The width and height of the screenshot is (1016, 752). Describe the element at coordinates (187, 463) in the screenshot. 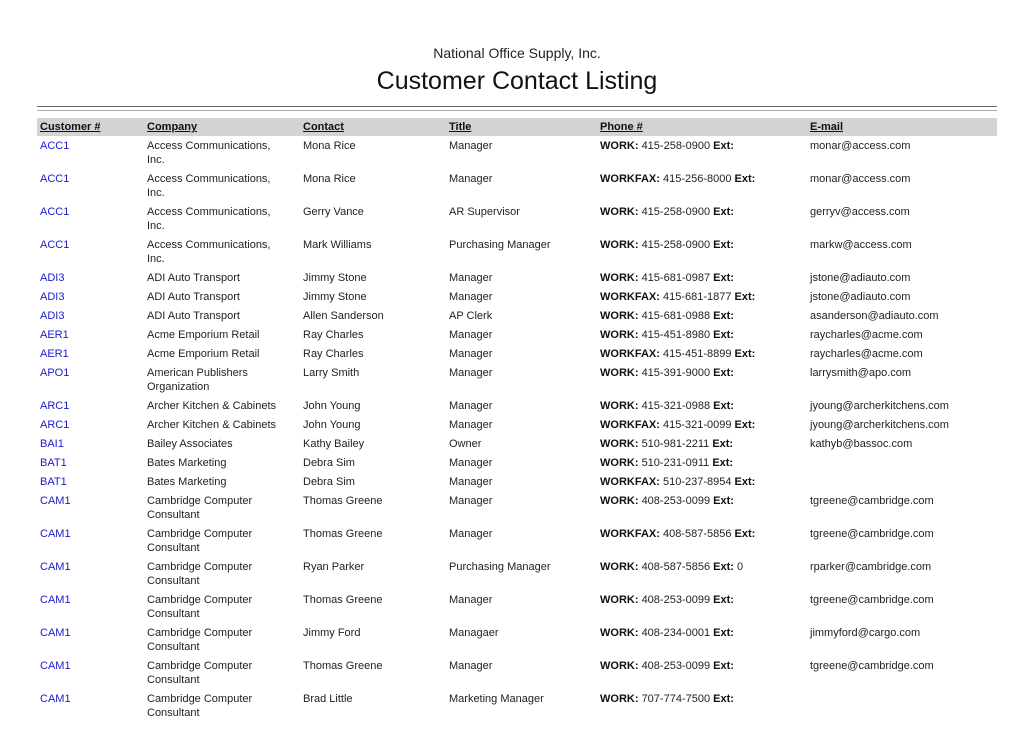

I see `company: Bates Marketing` at that location.